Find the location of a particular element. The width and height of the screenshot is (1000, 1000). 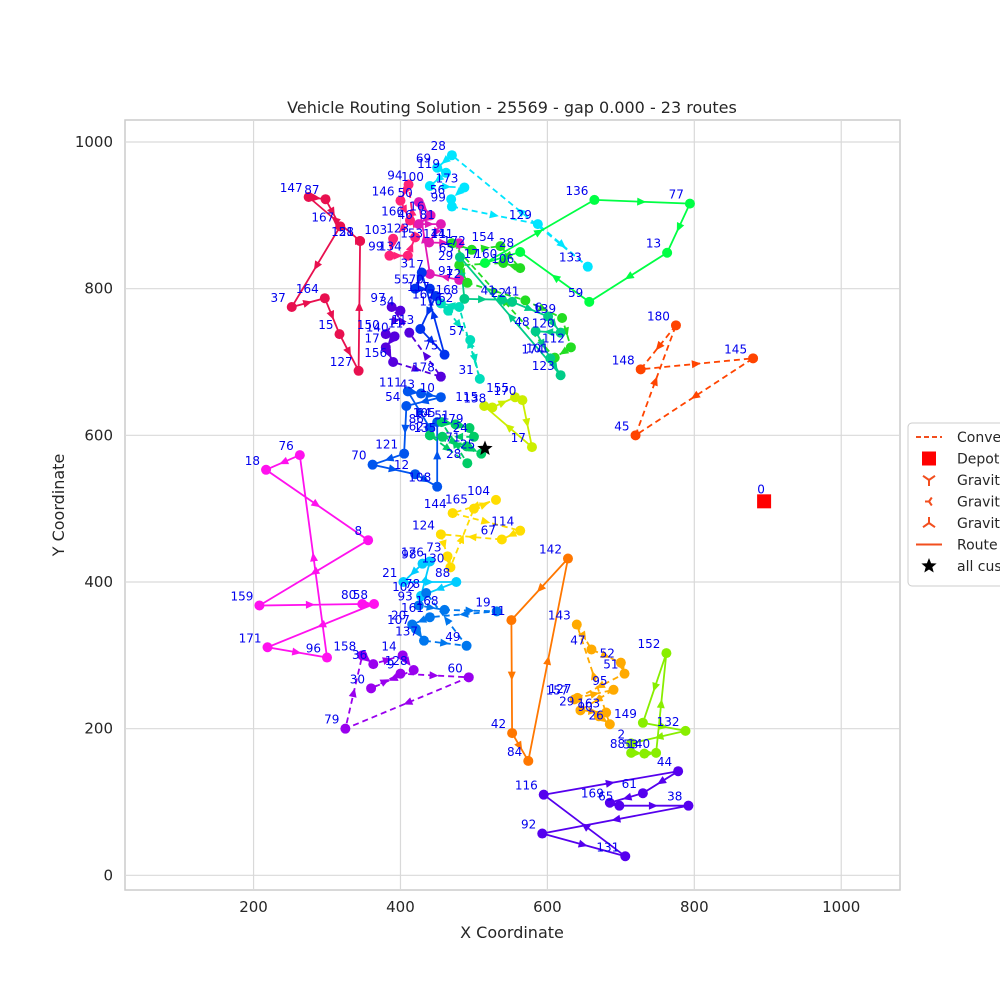

customer-label: 20 is located at coordinates (398, 616).